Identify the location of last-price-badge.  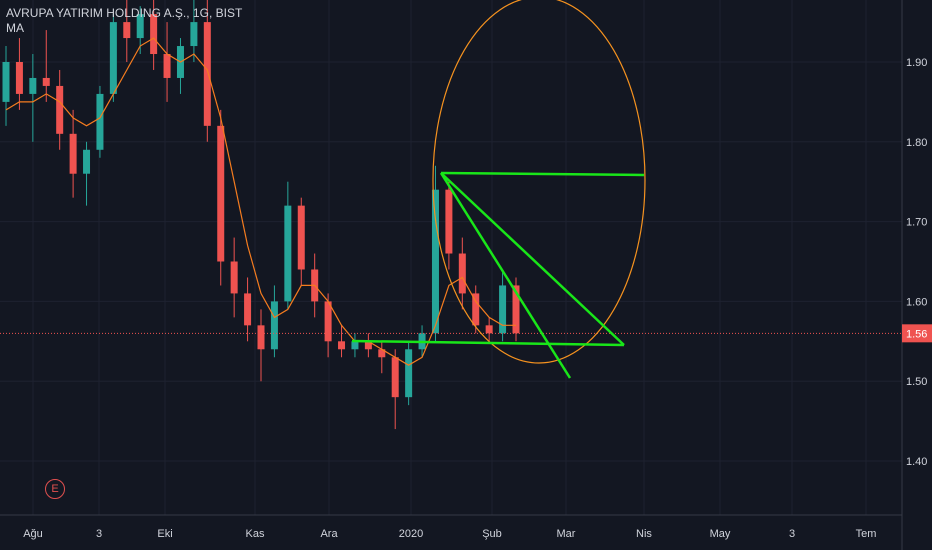
(917, 333).